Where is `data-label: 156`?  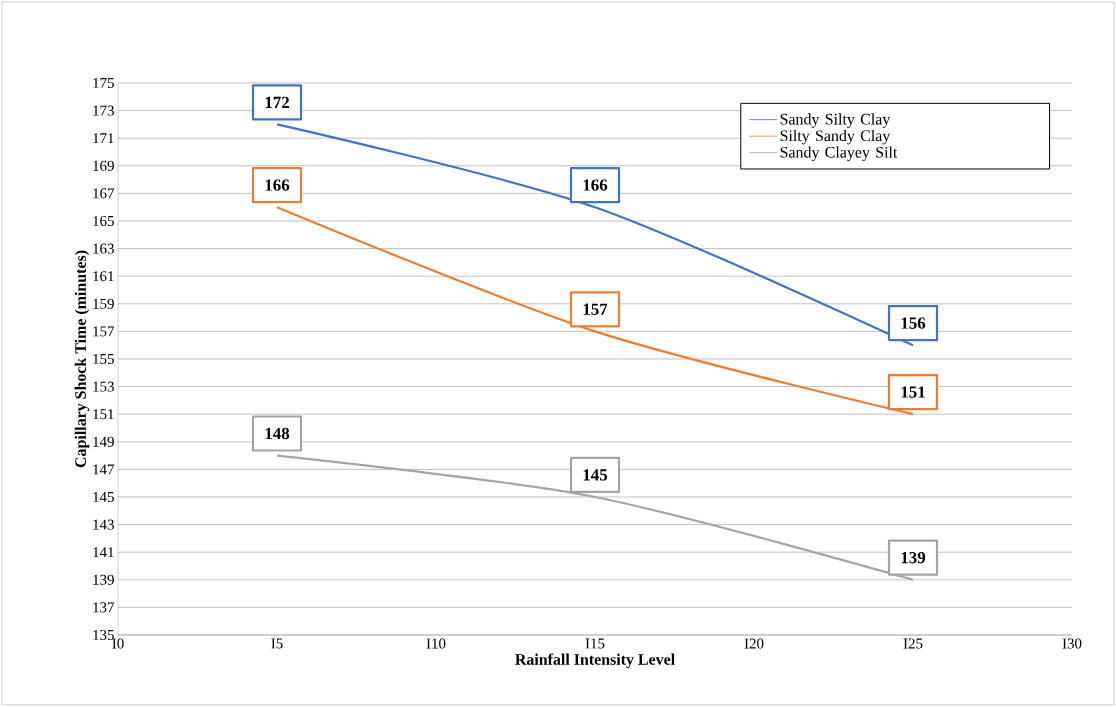
data-label: 156 is located at coordinates (913, 323).